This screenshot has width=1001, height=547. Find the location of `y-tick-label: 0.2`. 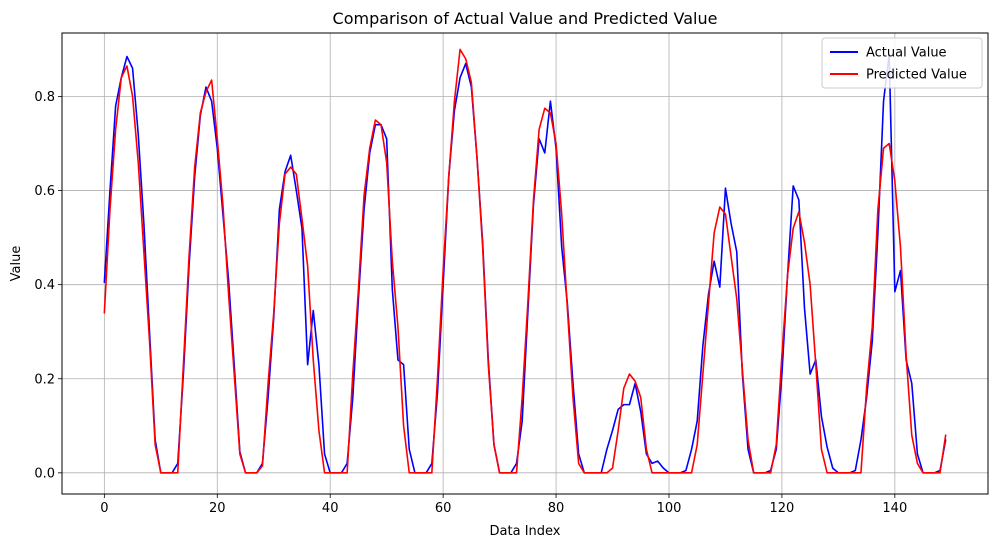

y-tick-label: 0.2 is located at coordinates (44, 379).